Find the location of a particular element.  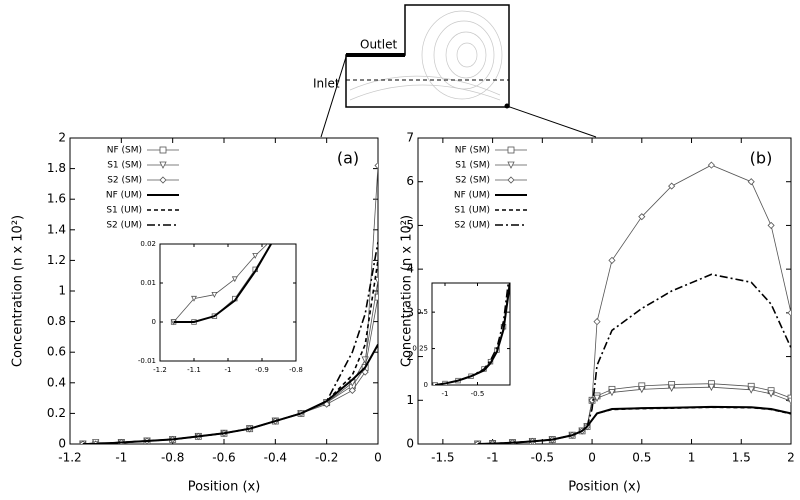

x-tick-label: -0.6 is located at coordinates (223, 458).